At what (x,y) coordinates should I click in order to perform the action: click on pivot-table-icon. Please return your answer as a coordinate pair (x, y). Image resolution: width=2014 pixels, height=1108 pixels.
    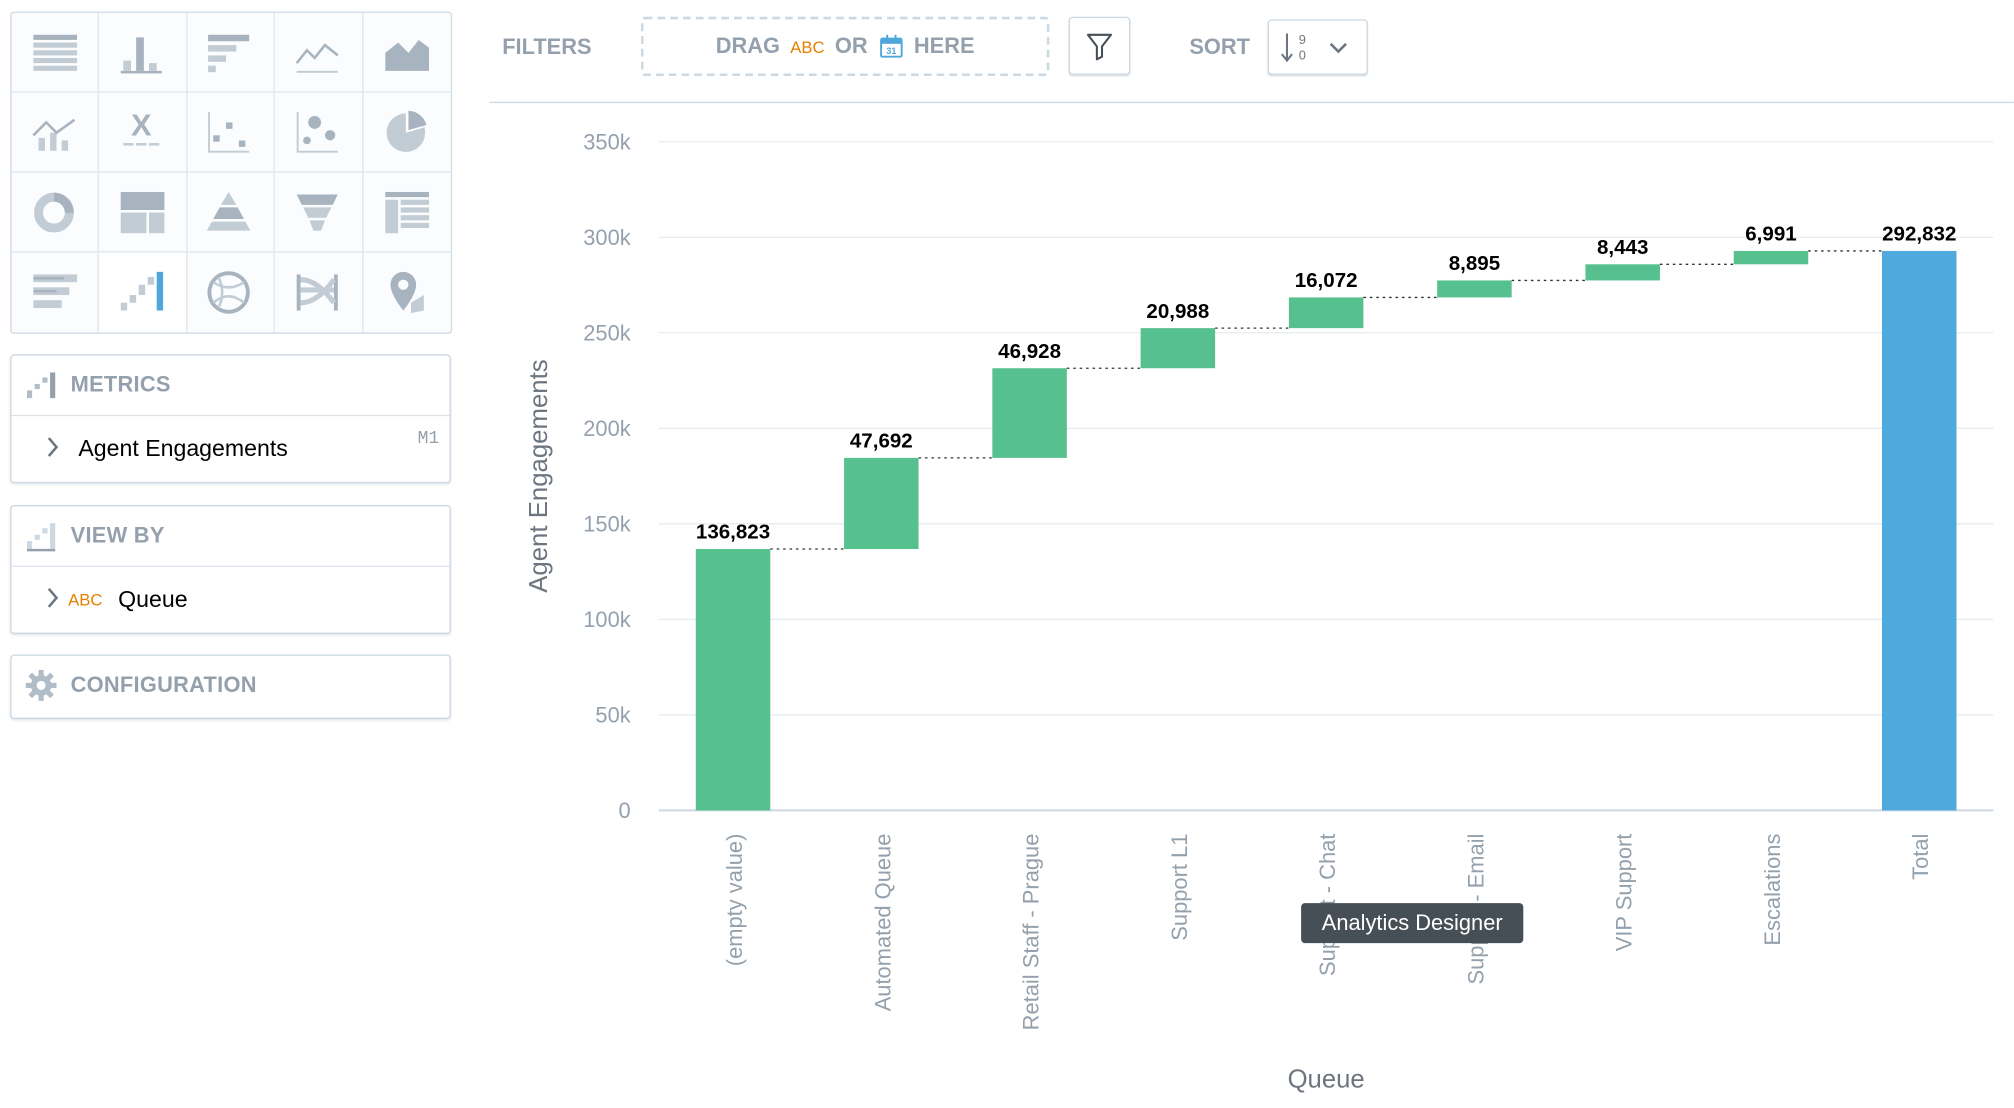
    Looking at the image, I should click on (407, 212).